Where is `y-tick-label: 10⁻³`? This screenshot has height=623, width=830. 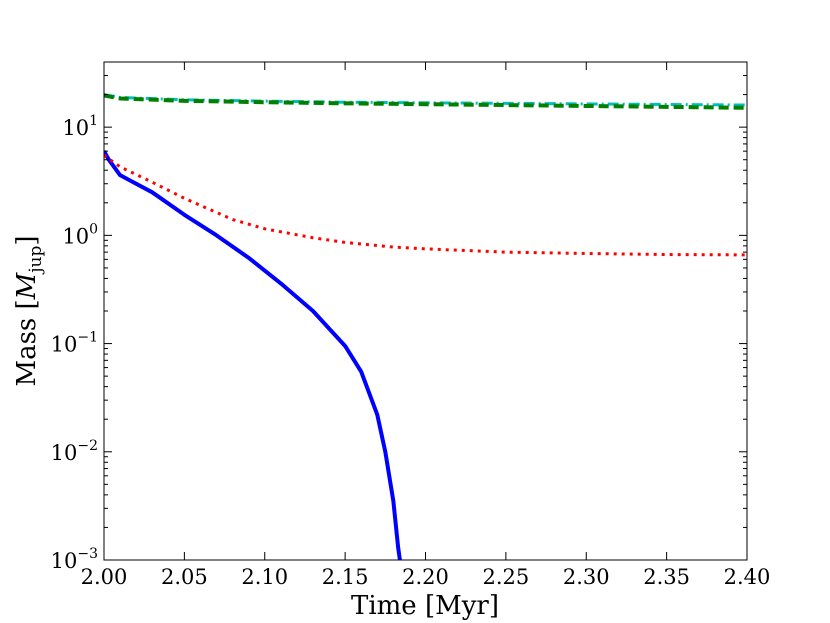 y-tick-label: 10⁻³ is located at coordinates (74, 559).